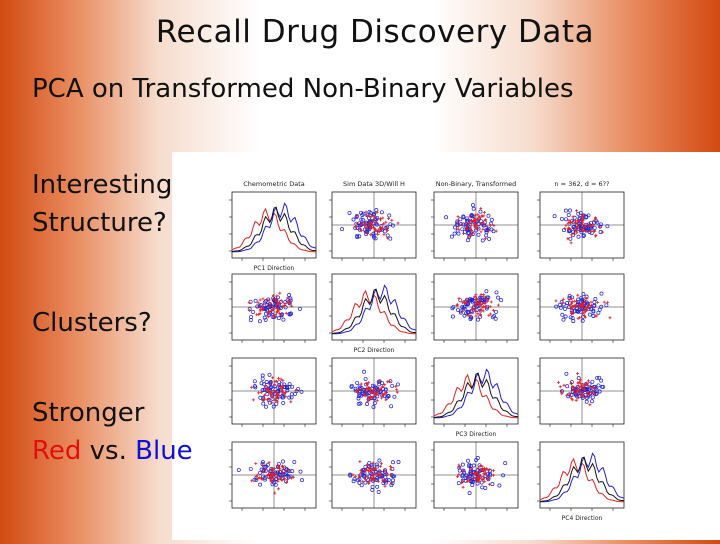  I want to click on matrix-cell: PC2 Direction, so click(373, 313).